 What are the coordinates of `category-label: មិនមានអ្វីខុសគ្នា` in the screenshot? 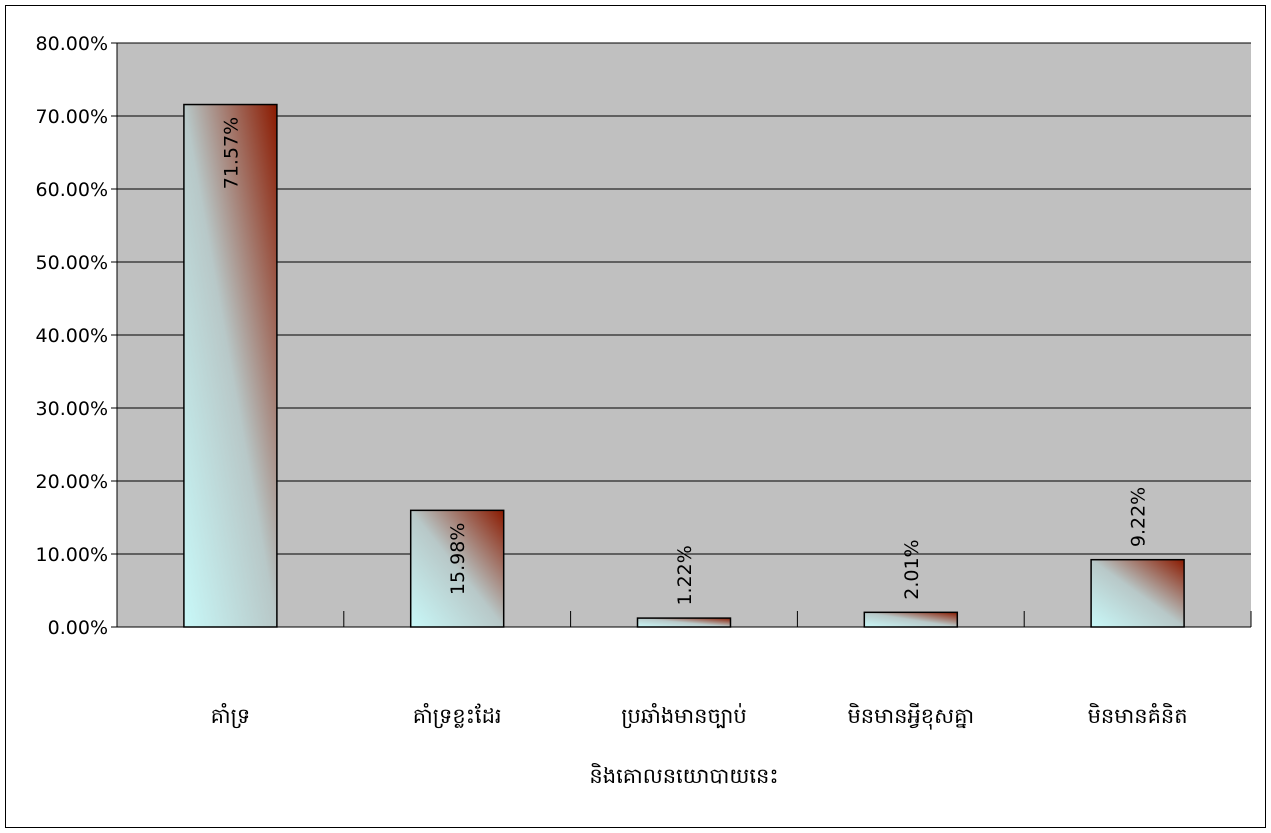 It's located at (910, 716).